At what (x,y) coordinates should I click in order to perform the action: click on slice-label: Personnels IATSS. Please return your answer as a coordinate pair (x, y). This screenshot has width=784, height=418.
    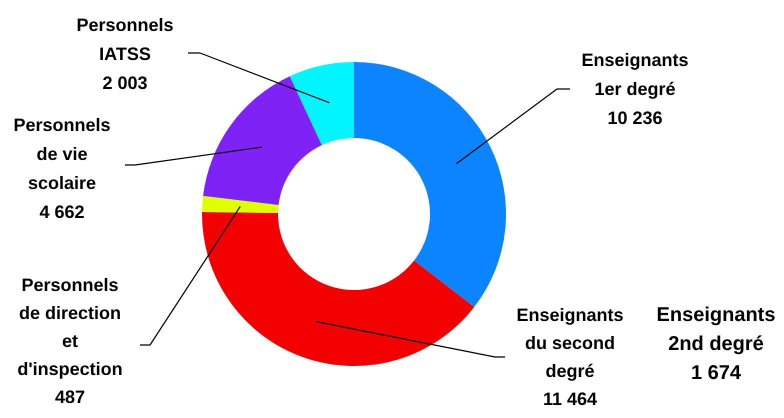
    Looking at the image, I should click on (125, 39).